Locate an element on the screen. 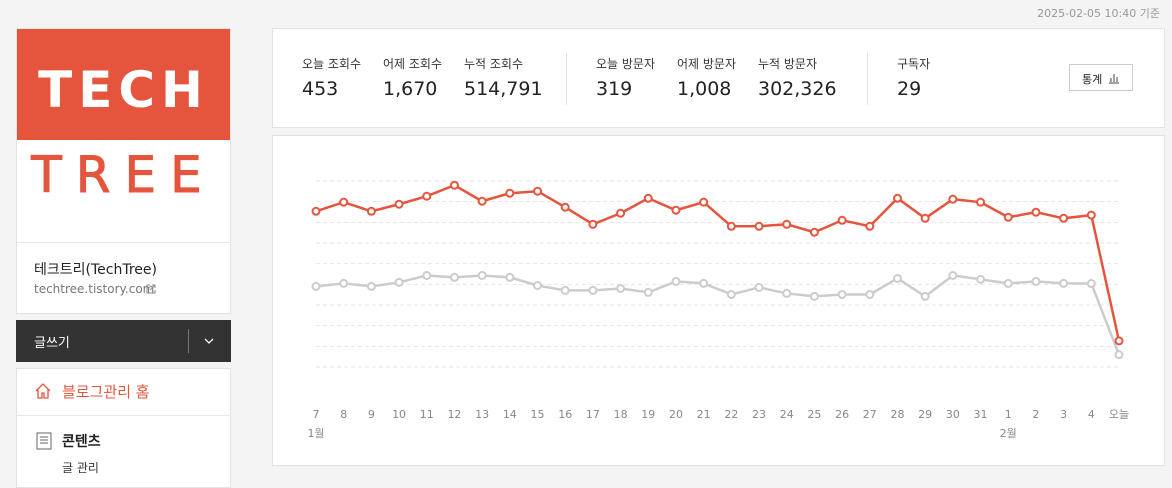 The height and width of the screenshot is (488, 1172). x-tick-label: 17 is located at coordinates (593, 414).